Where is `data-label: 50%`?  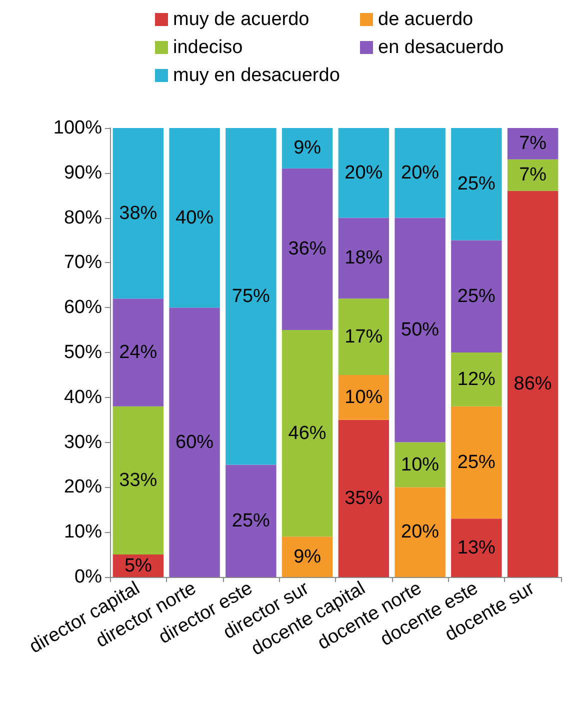 data-label: 50% is located at coordinates (420, 330).